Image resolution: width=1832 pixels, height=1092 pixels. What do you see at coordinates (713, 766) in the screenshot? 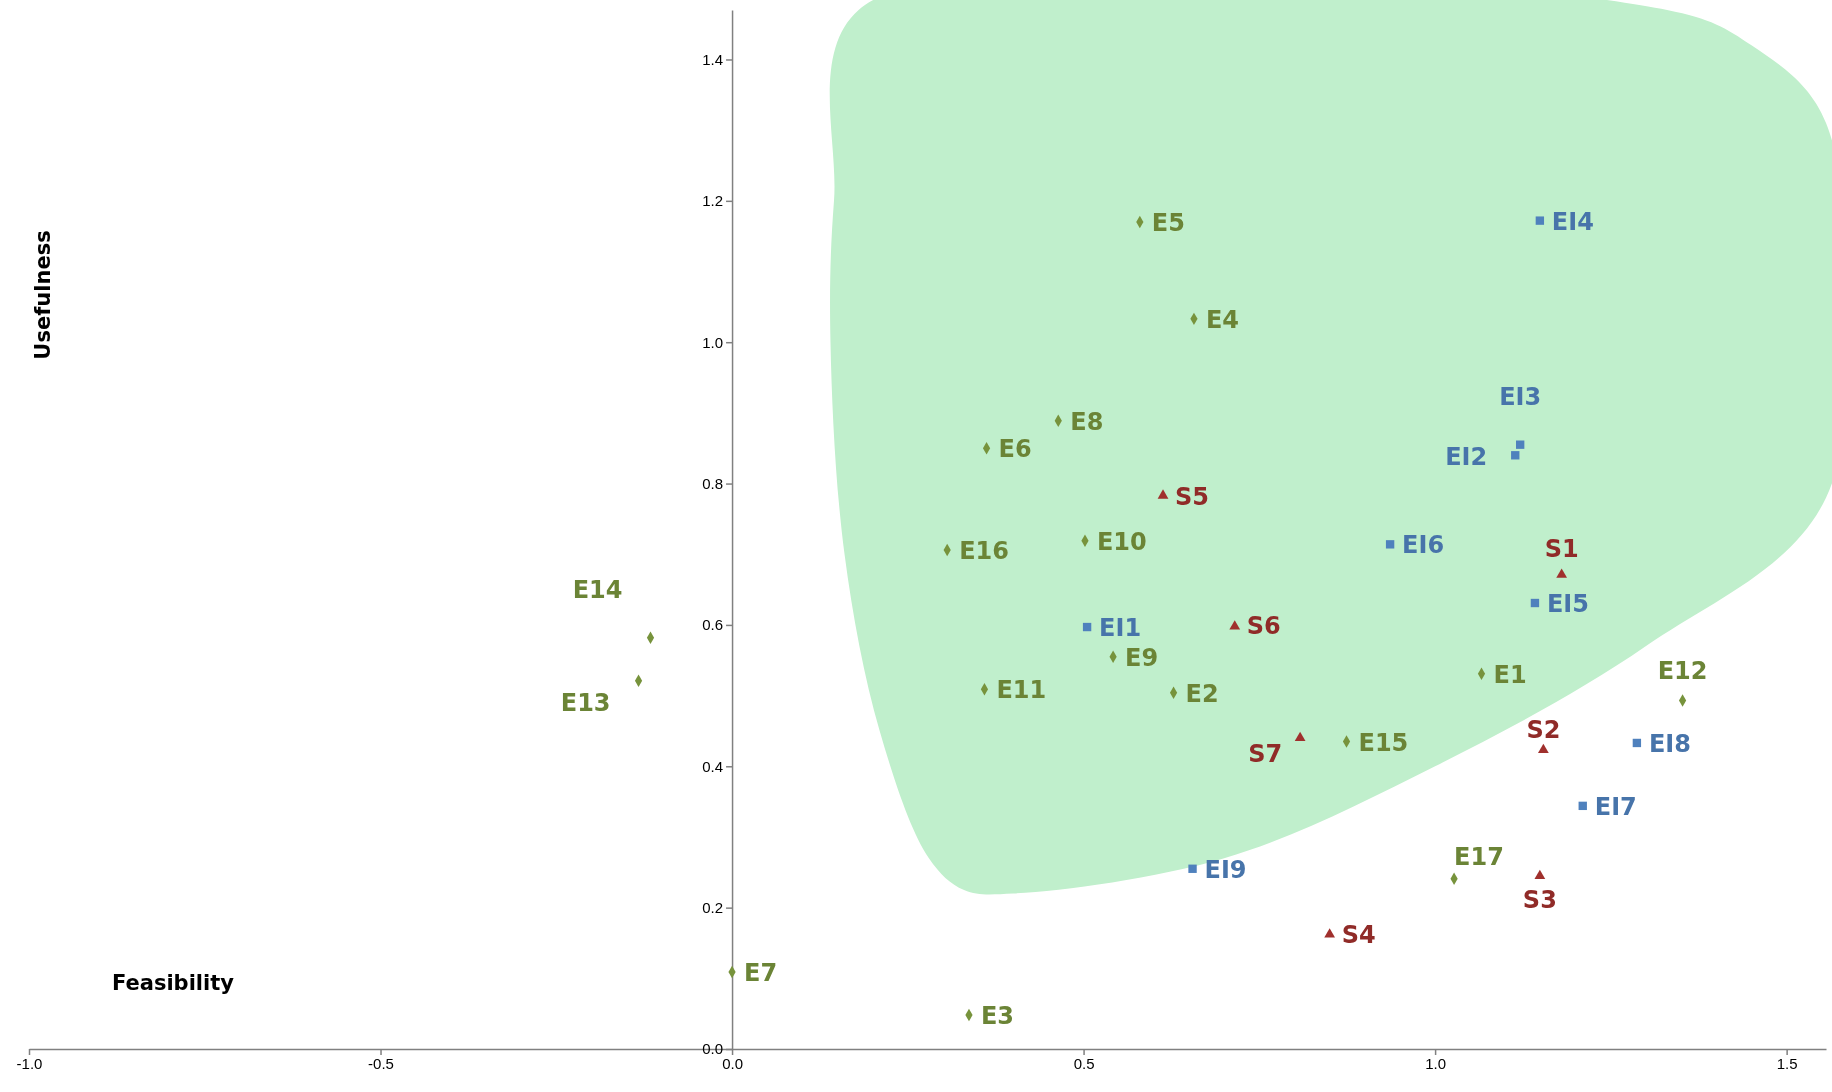
I see `y-tick-label: 0.4` at bounding box center [713, 766].